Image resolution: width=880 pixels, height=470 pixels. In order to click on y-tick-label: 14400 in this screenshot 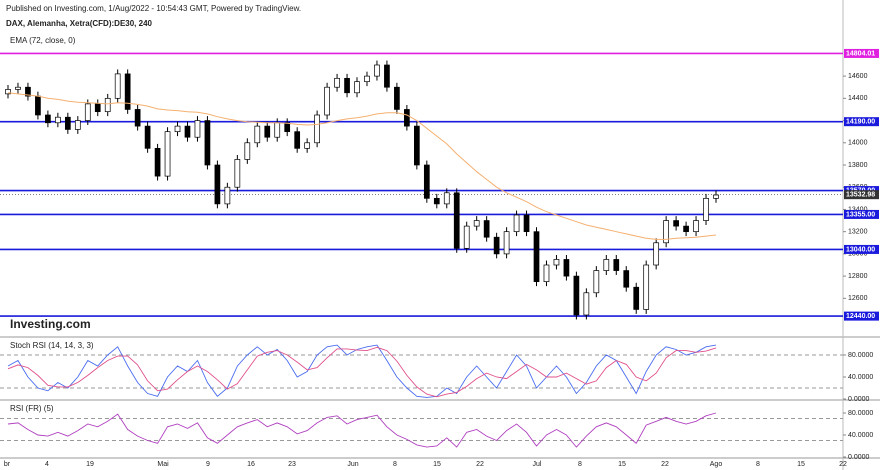, I will do `click(858, 98)`.